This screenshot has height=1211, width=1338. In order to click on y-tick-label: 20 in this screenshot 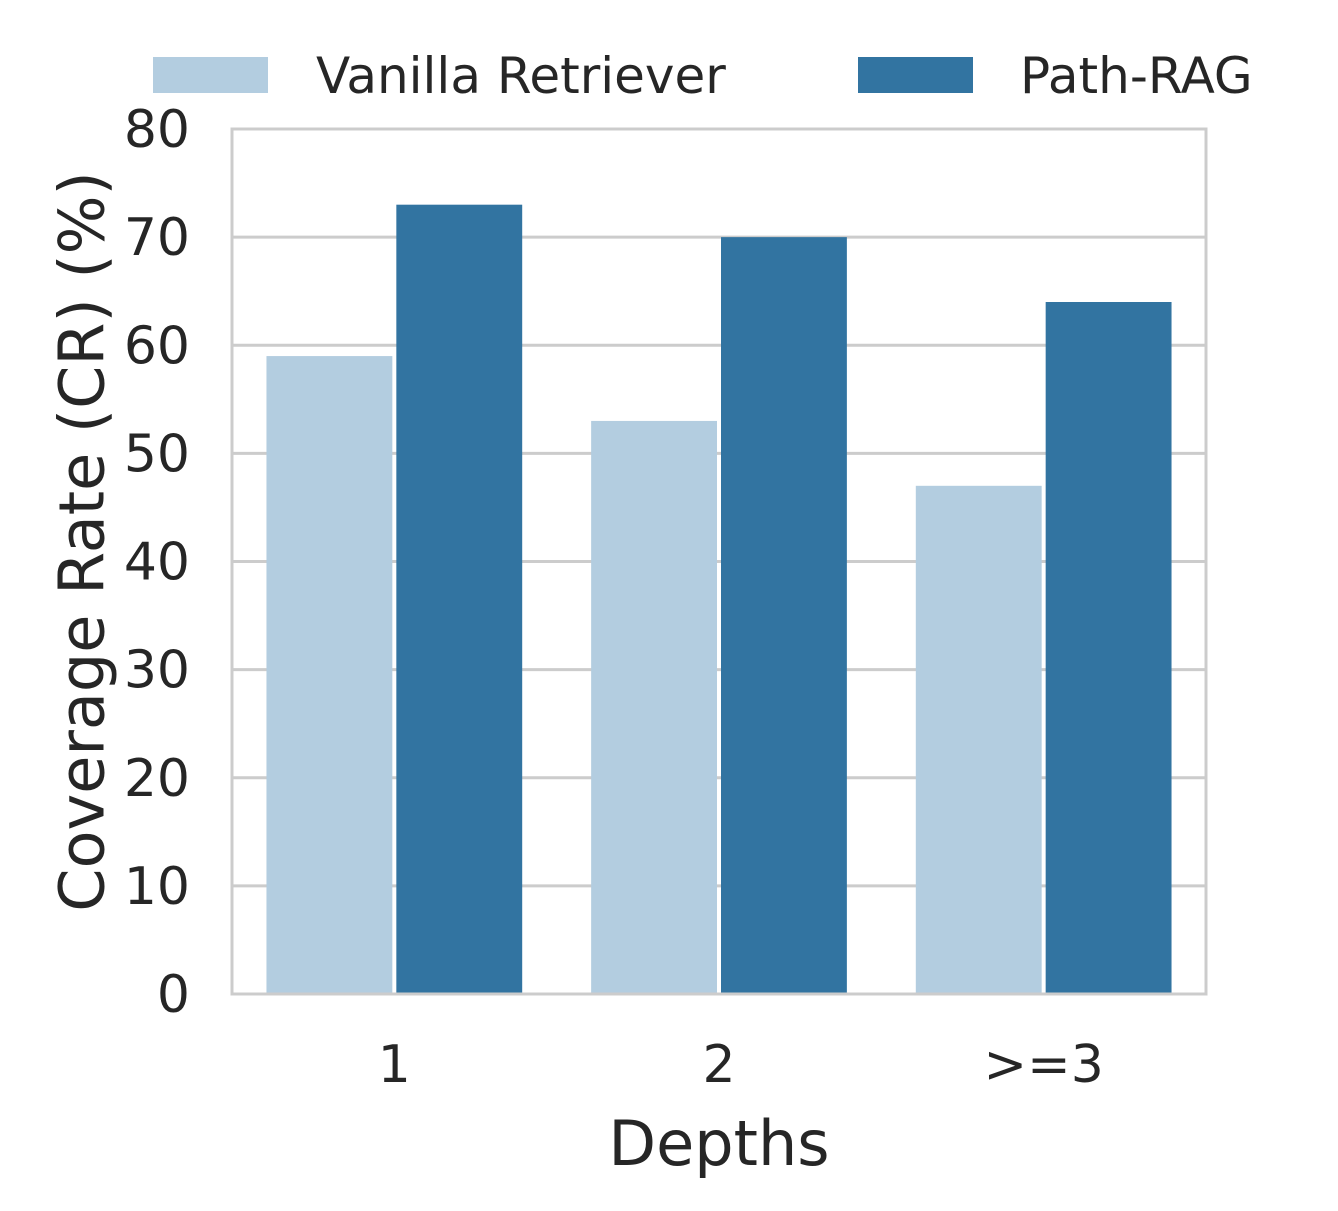, I will do `click(157, 779)`.